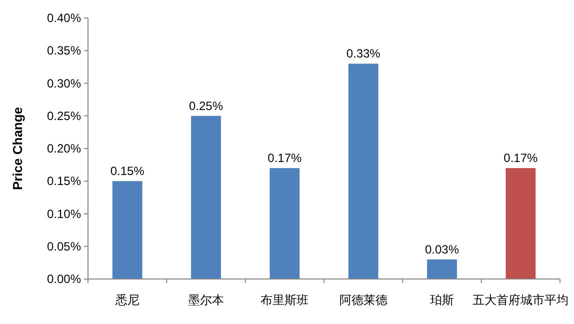  I want to click on x-tick-label: 墨尔本, so click(206, 300).